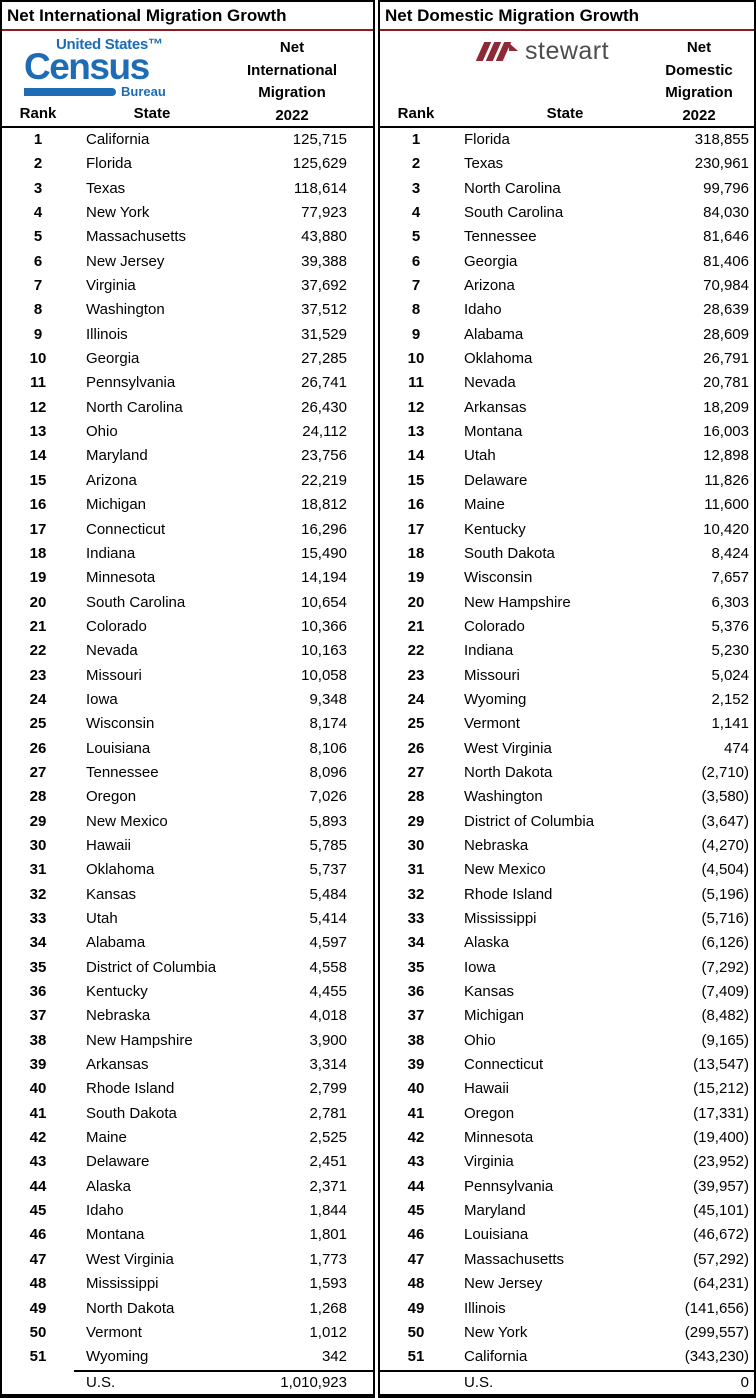 This screenshot has width=756, height=1398. Describe the element at coordinates (187, 237) in the screenshot. I see `table-row: 5 Massachusetts 43,880` at that location.